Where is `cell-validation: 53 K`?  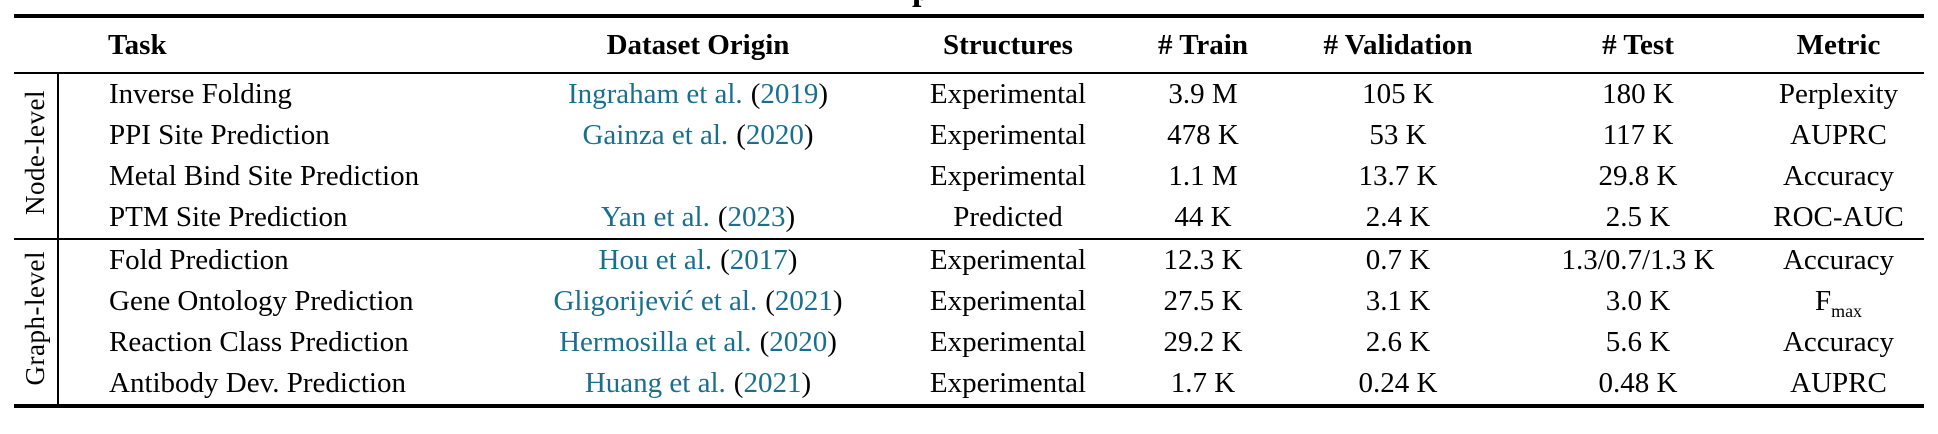 cell-validation: 53 K is located at coordinates (1398, 135).